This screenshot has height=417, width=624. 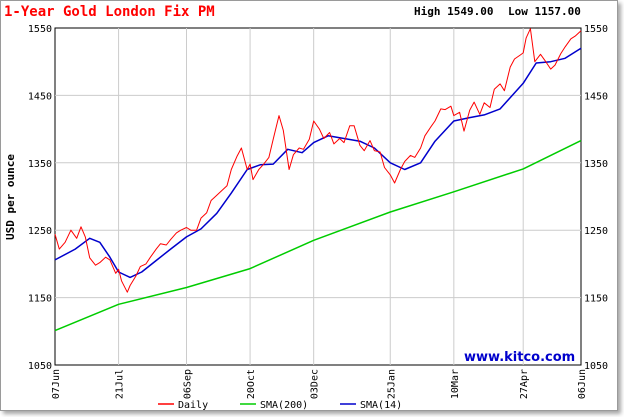 What do you see at coordinates (455, 384) in the screenshot?
I see `x-tick-label: 10Mar` at bounding box center [455, 384].